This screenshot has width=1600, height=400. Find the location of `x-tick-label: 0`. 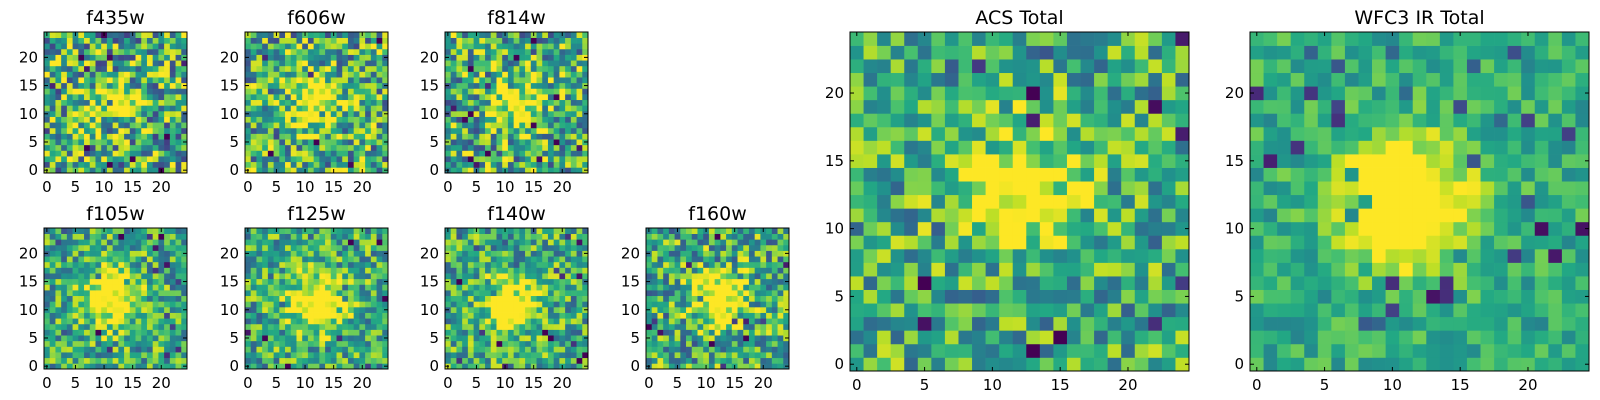

x-tick-label: 0 is located at coordinates (448, 383).